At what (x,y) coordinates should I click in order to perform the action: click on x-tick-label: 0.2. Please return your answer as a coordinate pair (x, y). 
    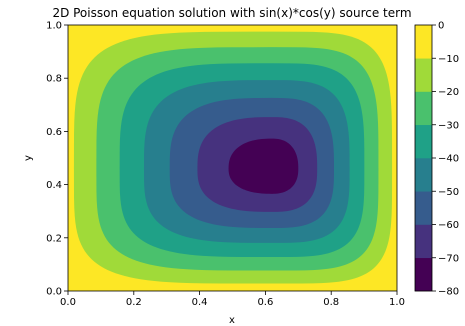
    Looking at the image, I should click on (134, 302).